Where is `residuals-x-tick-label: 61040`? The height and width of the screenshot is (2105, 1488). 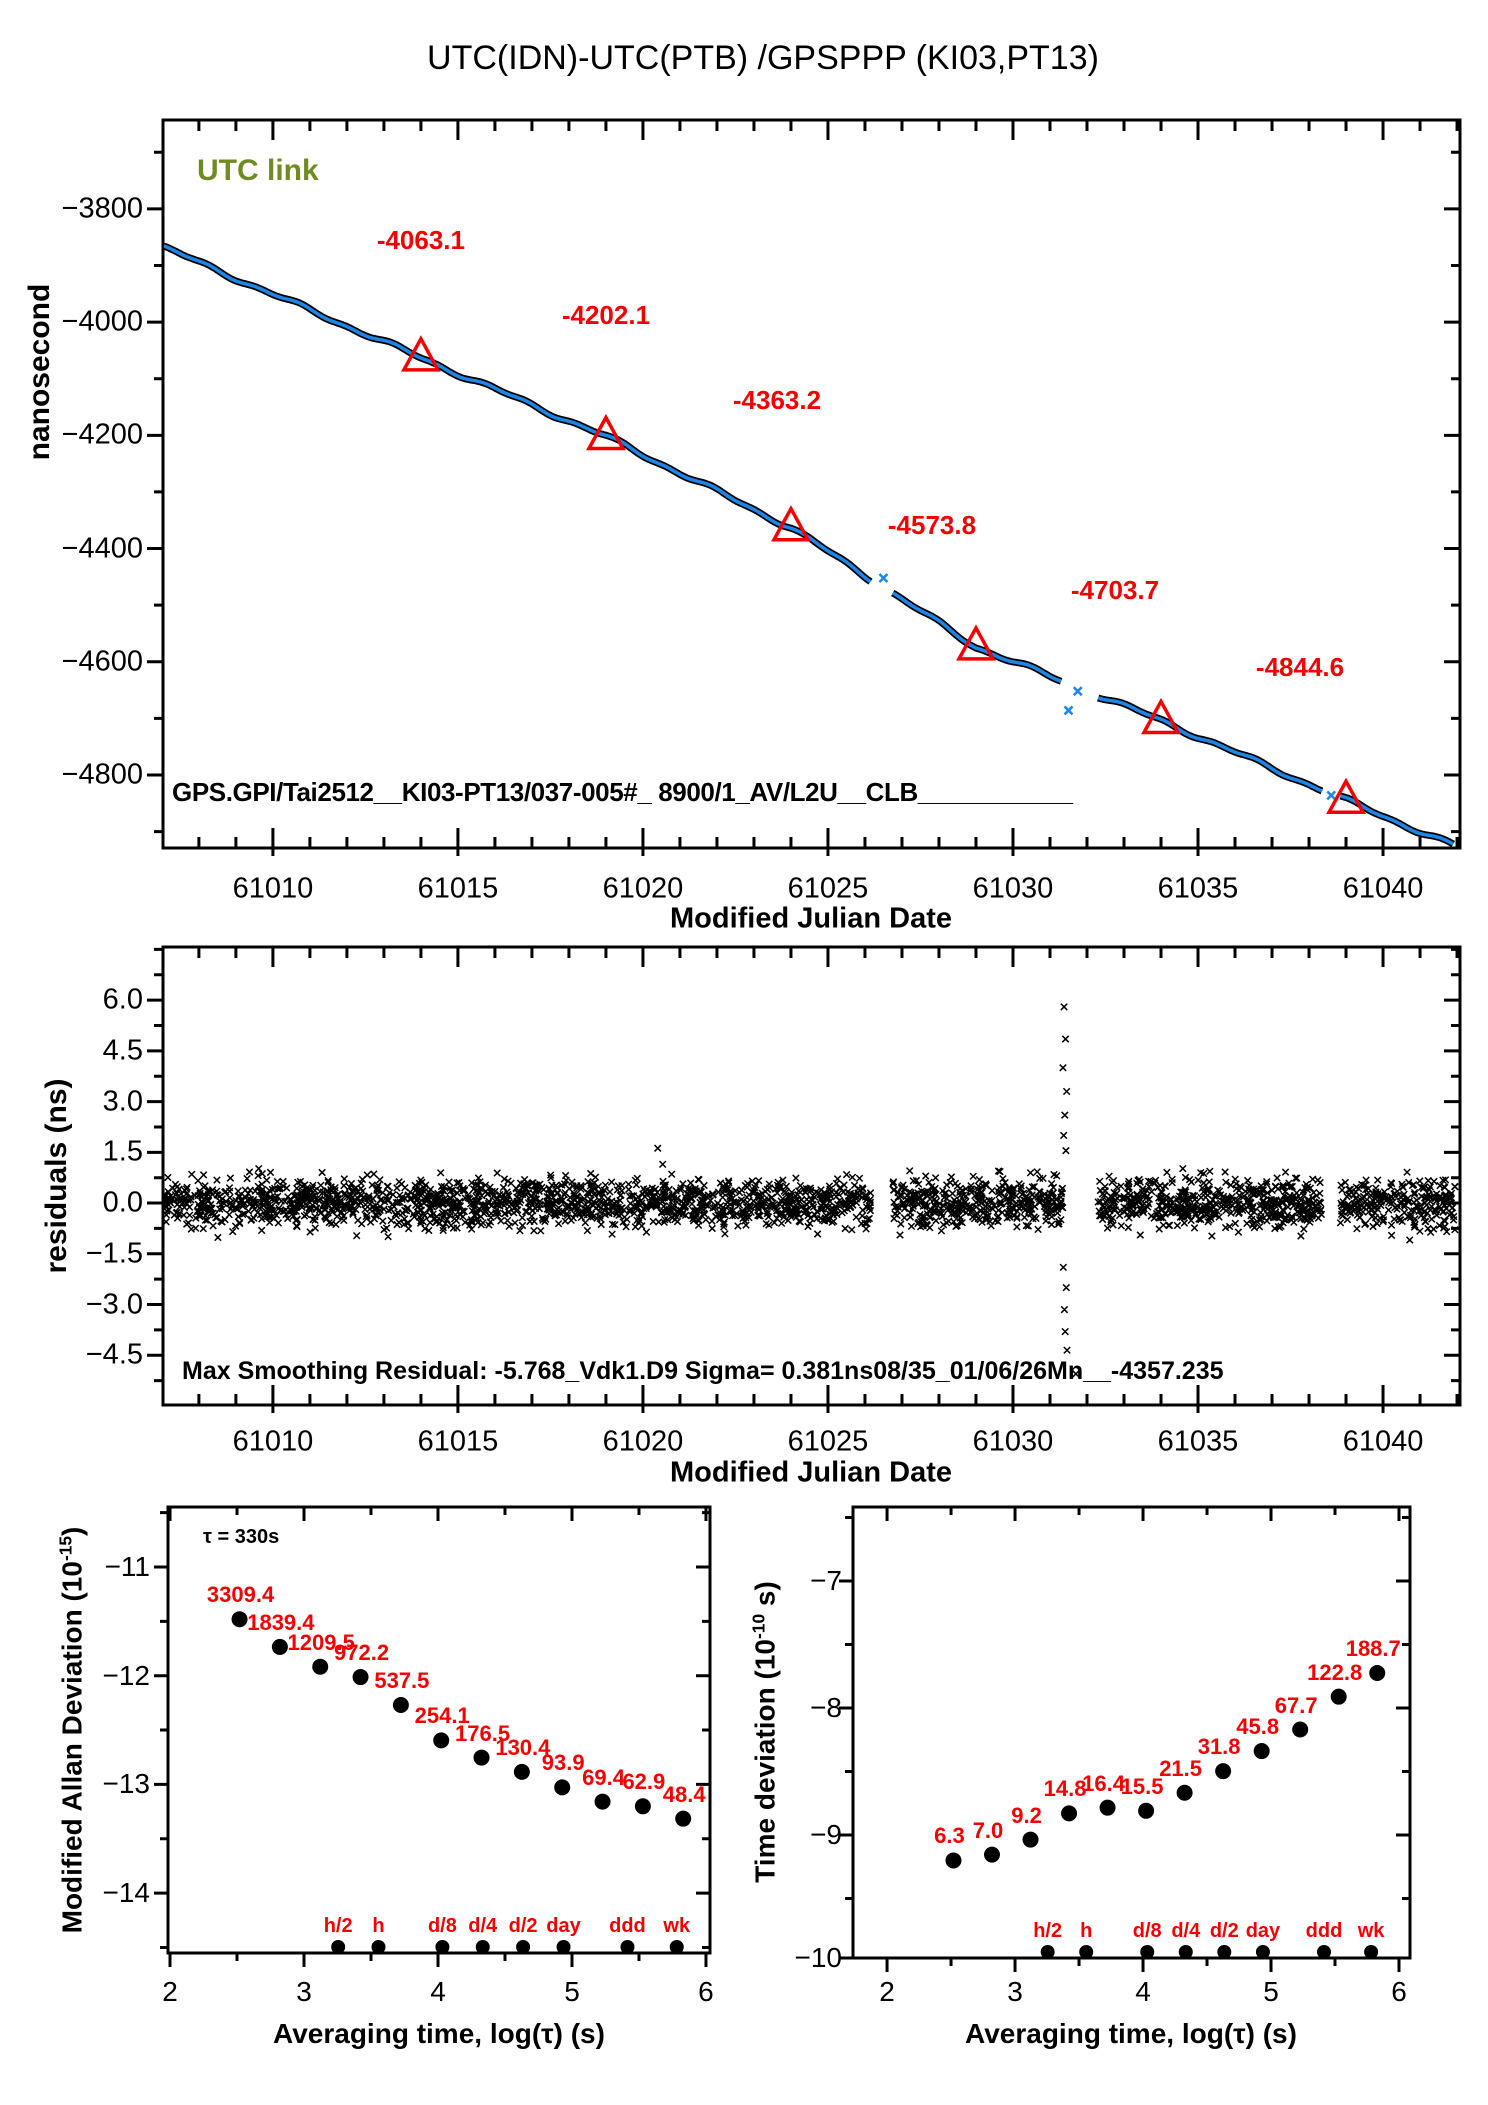 residuals-x-tick-label: 61040 is located at coordinates (1383, 1441).